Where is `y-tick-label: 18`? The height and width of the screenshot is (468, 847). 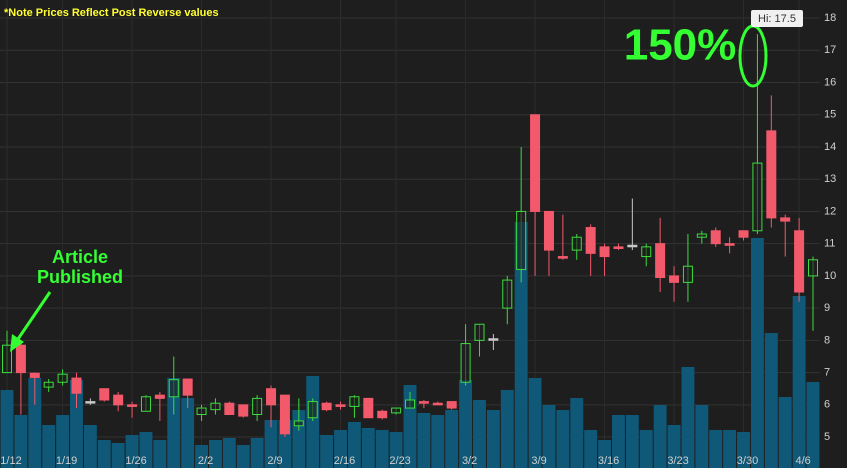 y-tick-label: 18 is located at coordinates (830, 18).